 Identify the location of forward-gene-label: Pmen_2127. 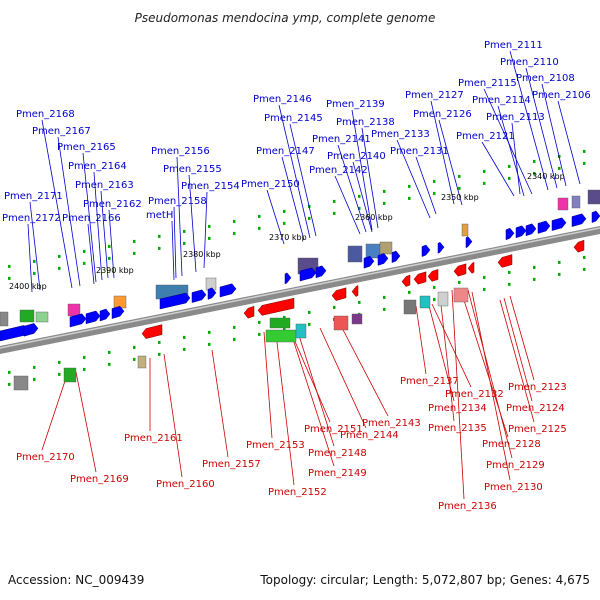
(434, 95).